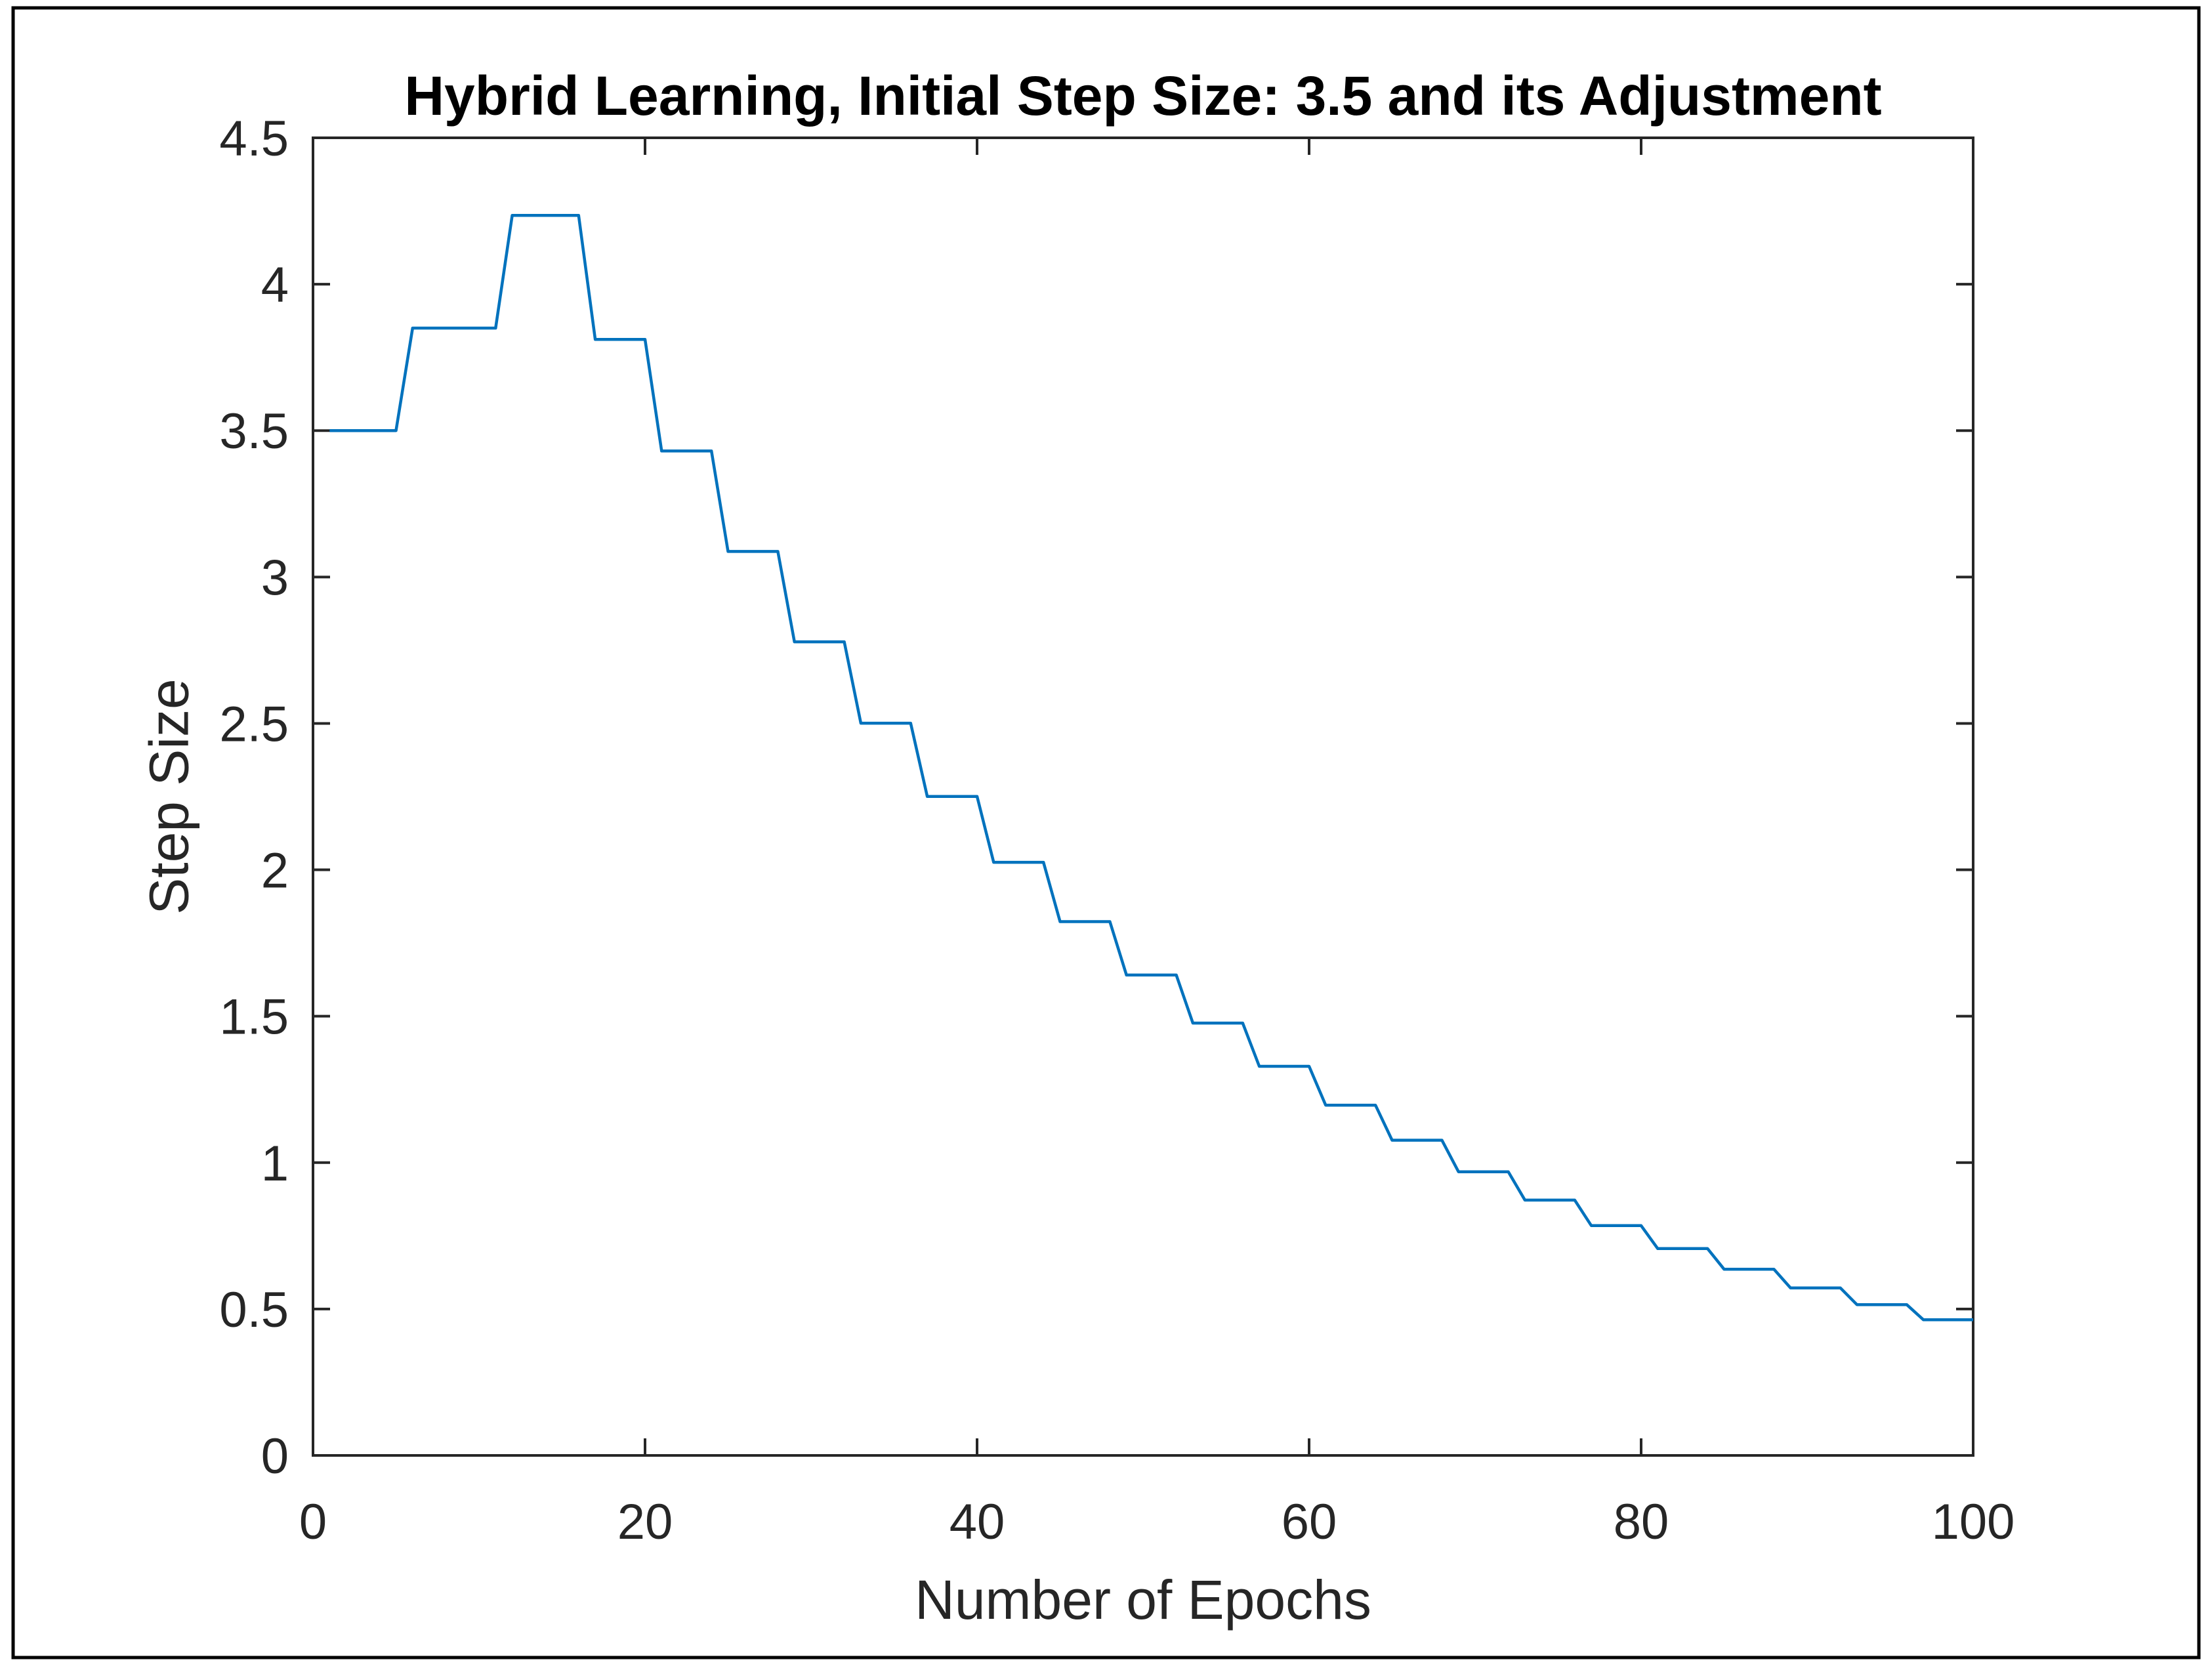 This screenshot has width=2212, height=1670. What do you see at coordinates (254, 1017) in the screenshot?
I see `y-tick-label: 1.5` at bounding box center [254, 1017].